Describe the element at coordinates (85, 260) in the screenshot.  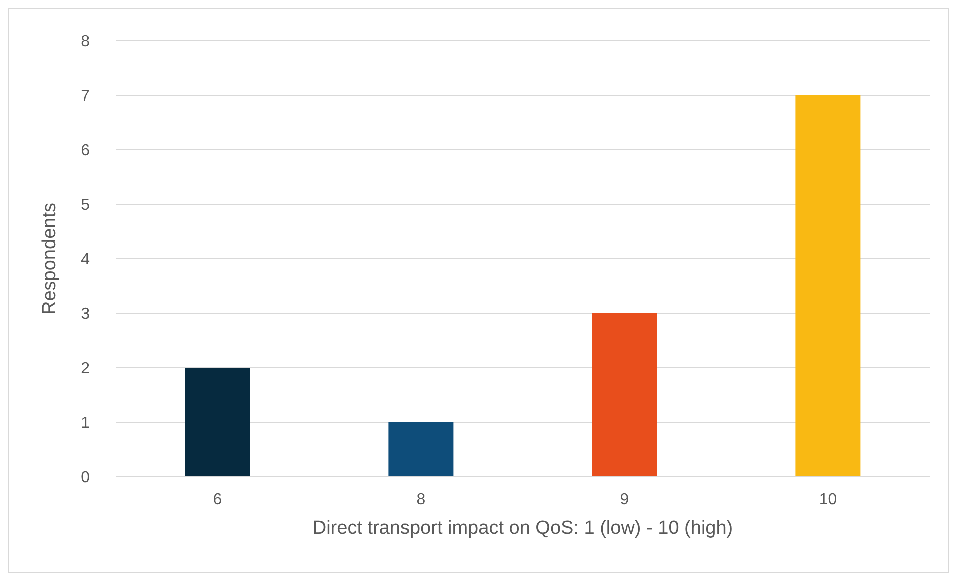
I see `y-tick-label: 4` at that location.